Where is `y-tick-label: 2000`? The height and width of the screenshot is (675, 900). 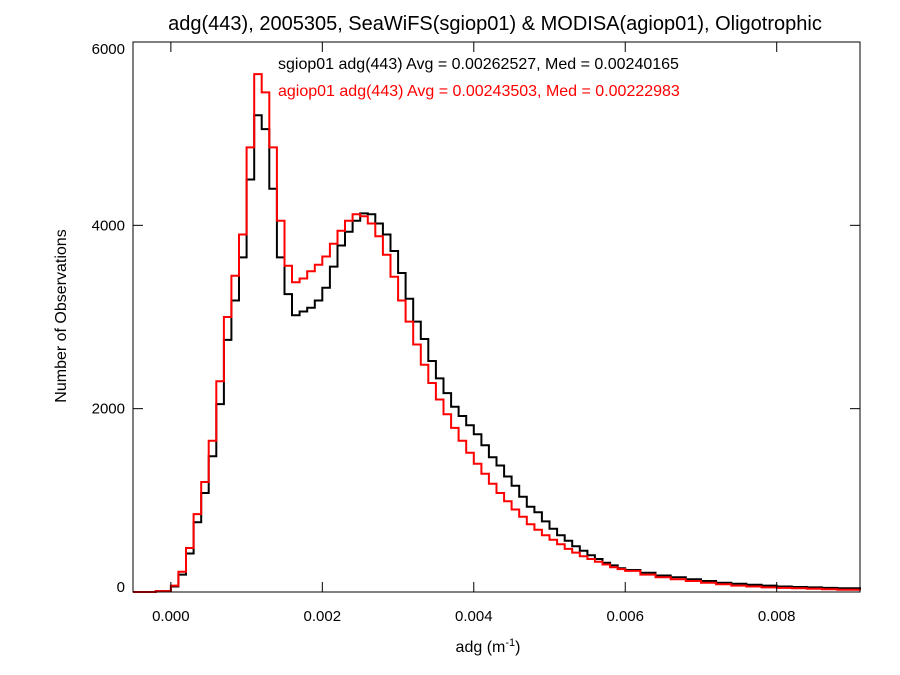 y-tick-label: 2000 is located at coordinates (108, 409).